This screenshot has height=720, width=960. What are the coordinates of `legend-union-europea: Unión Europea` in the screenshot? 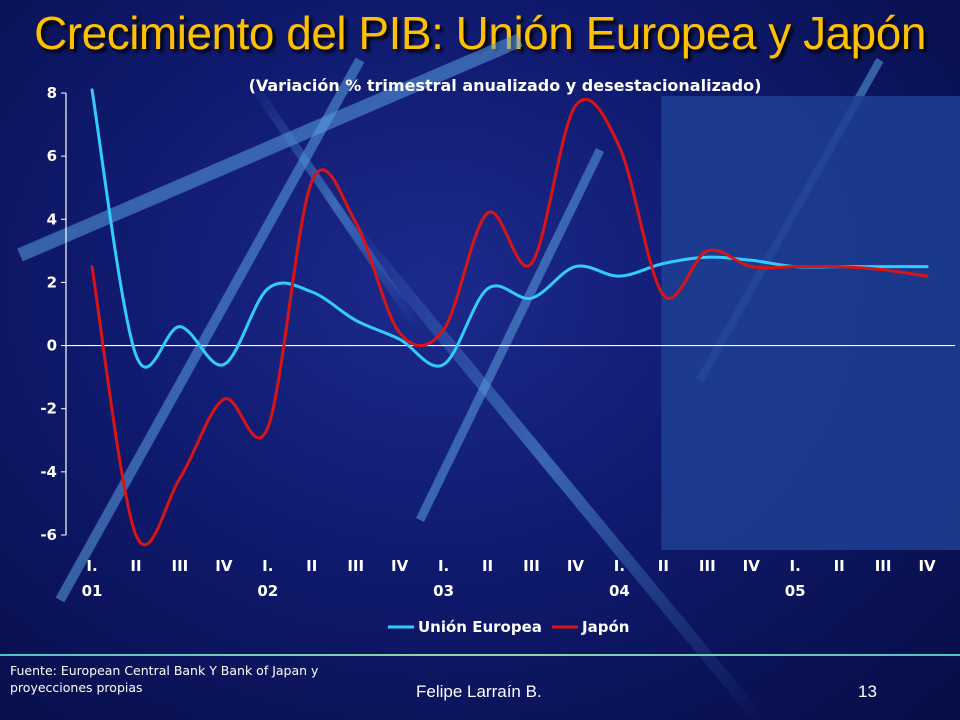 It's located at (465, 627).